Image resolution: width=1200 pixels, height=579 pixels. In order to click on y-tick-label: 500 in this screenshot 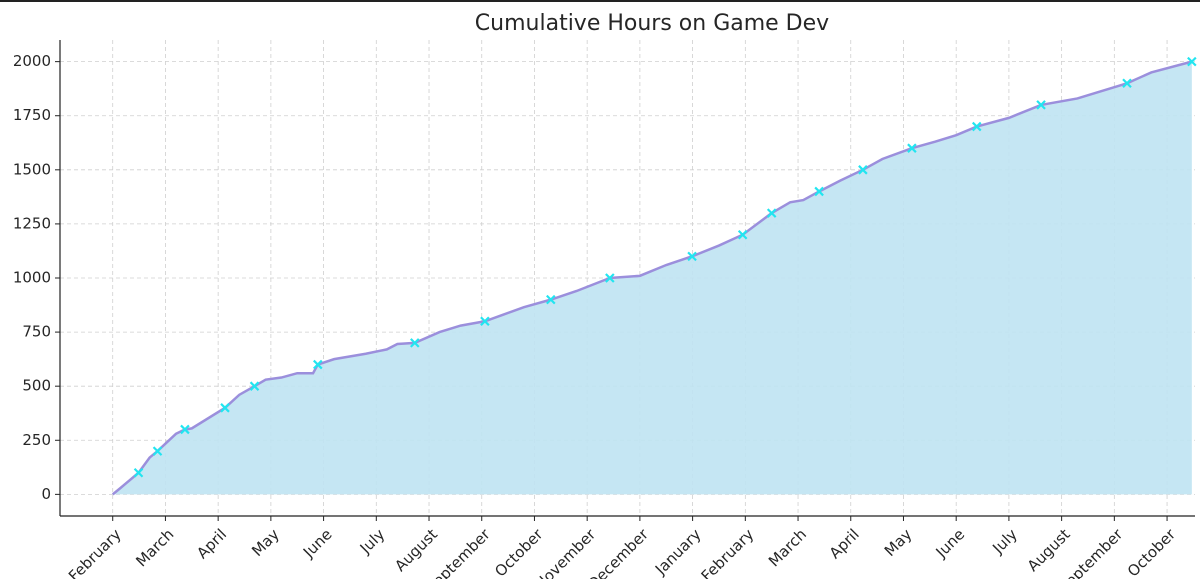, I will do `click(36, 386)`.